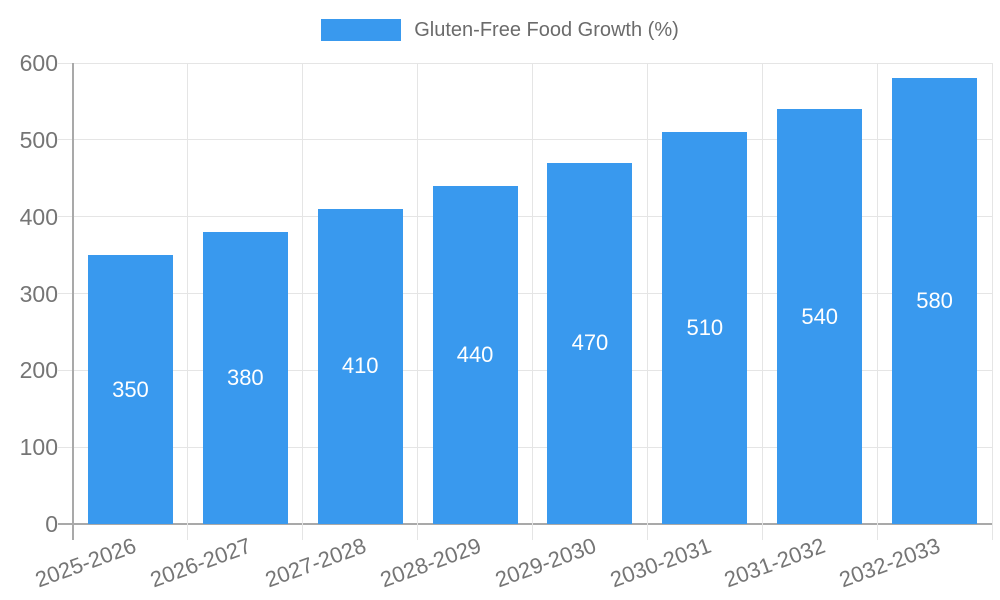  I want to click on bar-value-label: 350, so click(130, 389).